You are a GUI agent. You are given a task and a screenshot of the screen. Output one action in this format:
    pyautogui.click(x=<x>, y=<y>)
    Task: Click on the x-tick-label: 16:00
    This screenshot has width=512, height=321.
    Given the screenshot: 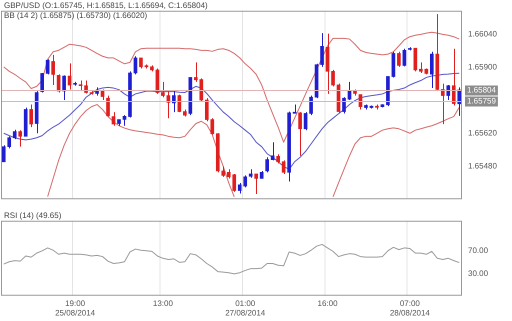 What is the action you would take?
    pyautogui.click(x=328, y=303)
    